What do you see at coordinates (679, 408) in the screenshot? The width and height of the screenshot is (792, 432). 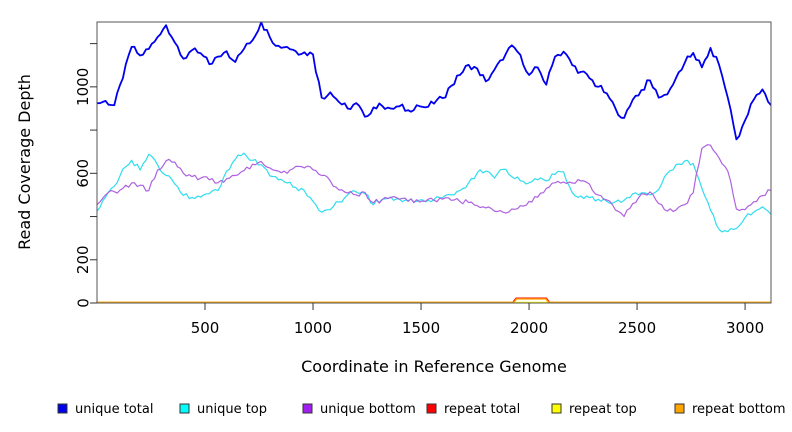 I see `legend-swatch-repeat-bottom` at bounding box center [679, 408].